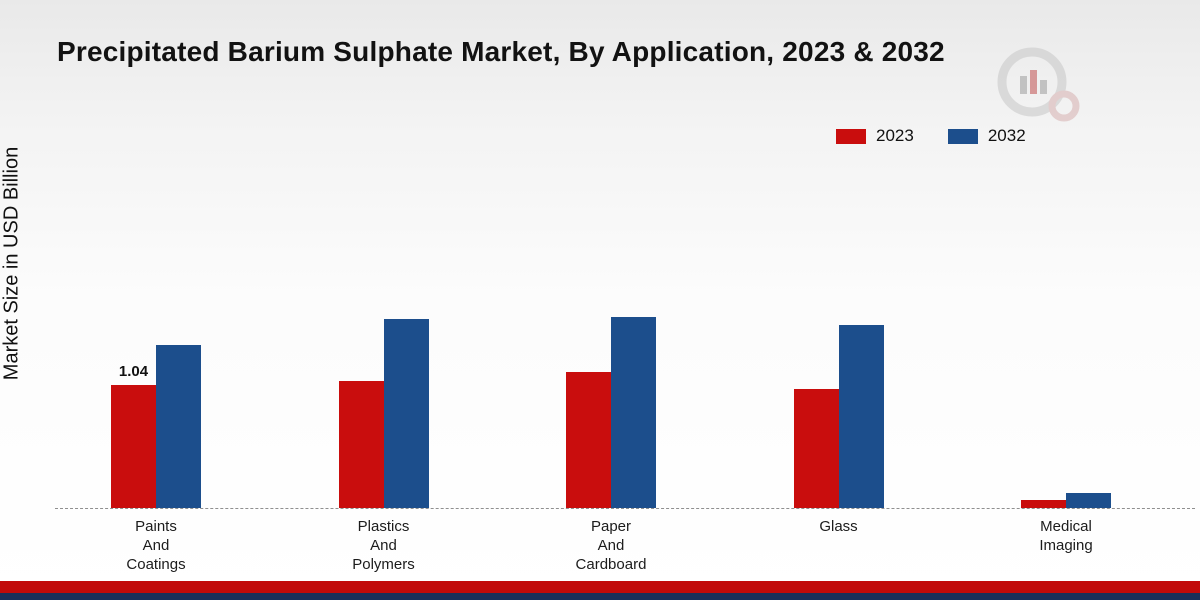 The height and width of the screenshot is (600, 1200). I want to click on footer-navy-band, so click(600, 596).